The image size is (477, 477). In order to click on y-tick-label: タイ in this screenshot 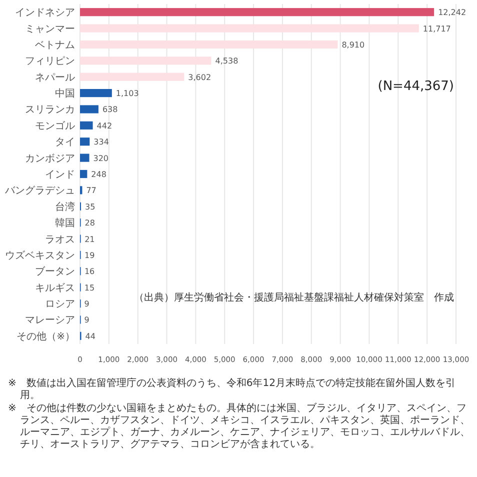, I will do `click(65, 142)`.